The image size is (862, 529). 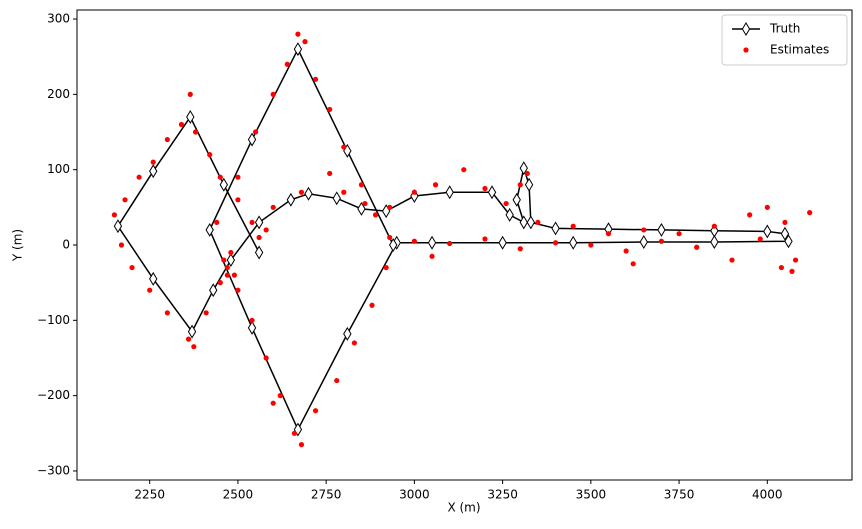 I want to click on x-tick-label: 2750, so click(x=326, y=495).